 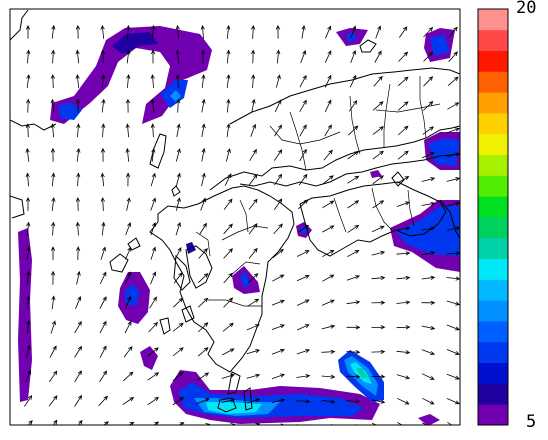 What do you see at coordinates (131, 75) in the screenshot?
I see `region-north-band` at bounding box center [131, 75].